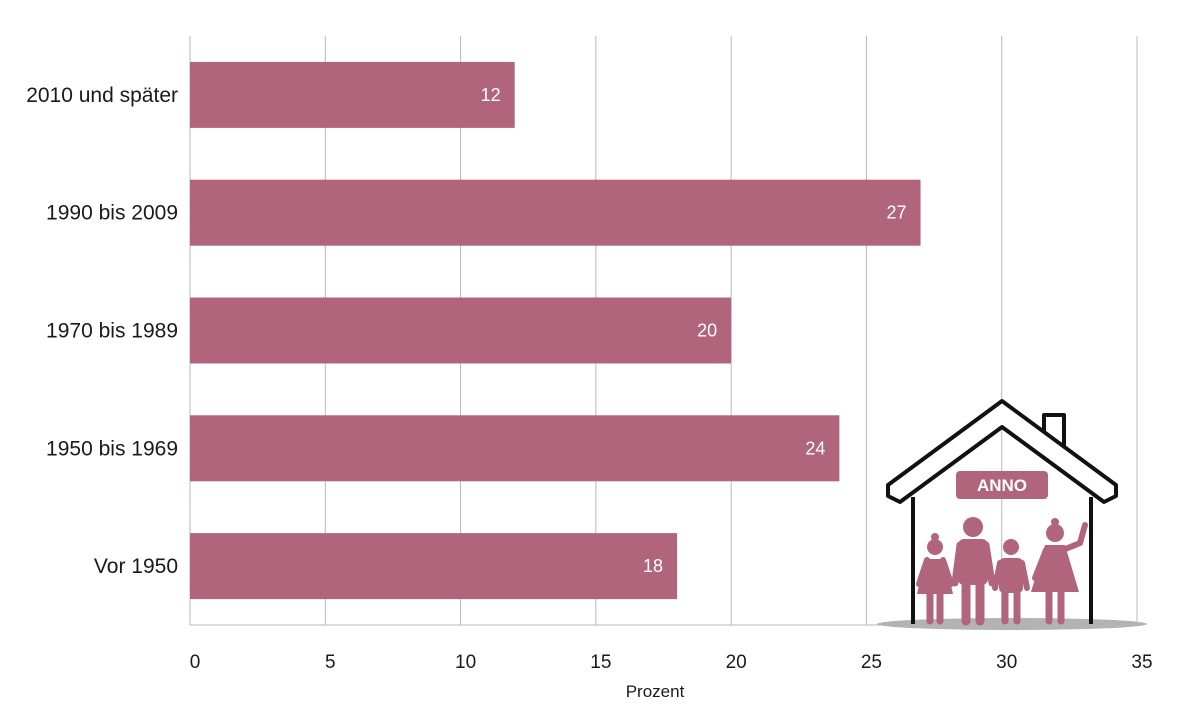  Describe the element at coordinates (112, 213) in the screenshot. I see `category-label: 1990 bis 2009` at that location.